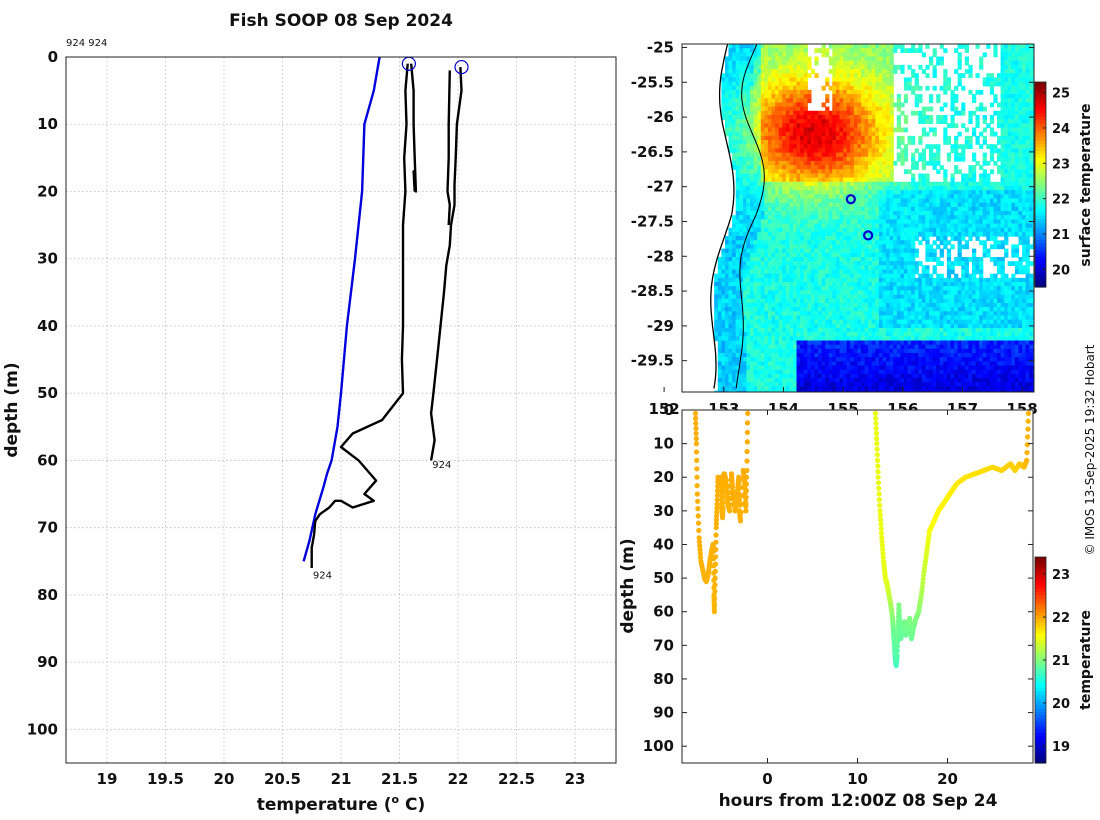 This screenshot has height=820, width=1100. I want to click on sst-colorbar-tick: 20, so click(1061, 270).